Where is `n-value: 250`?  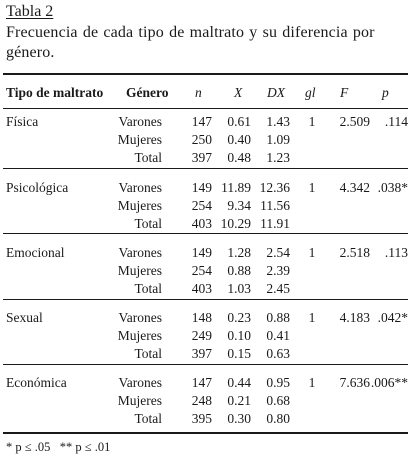
n-value: 250 is located at coordinates (201, 139).